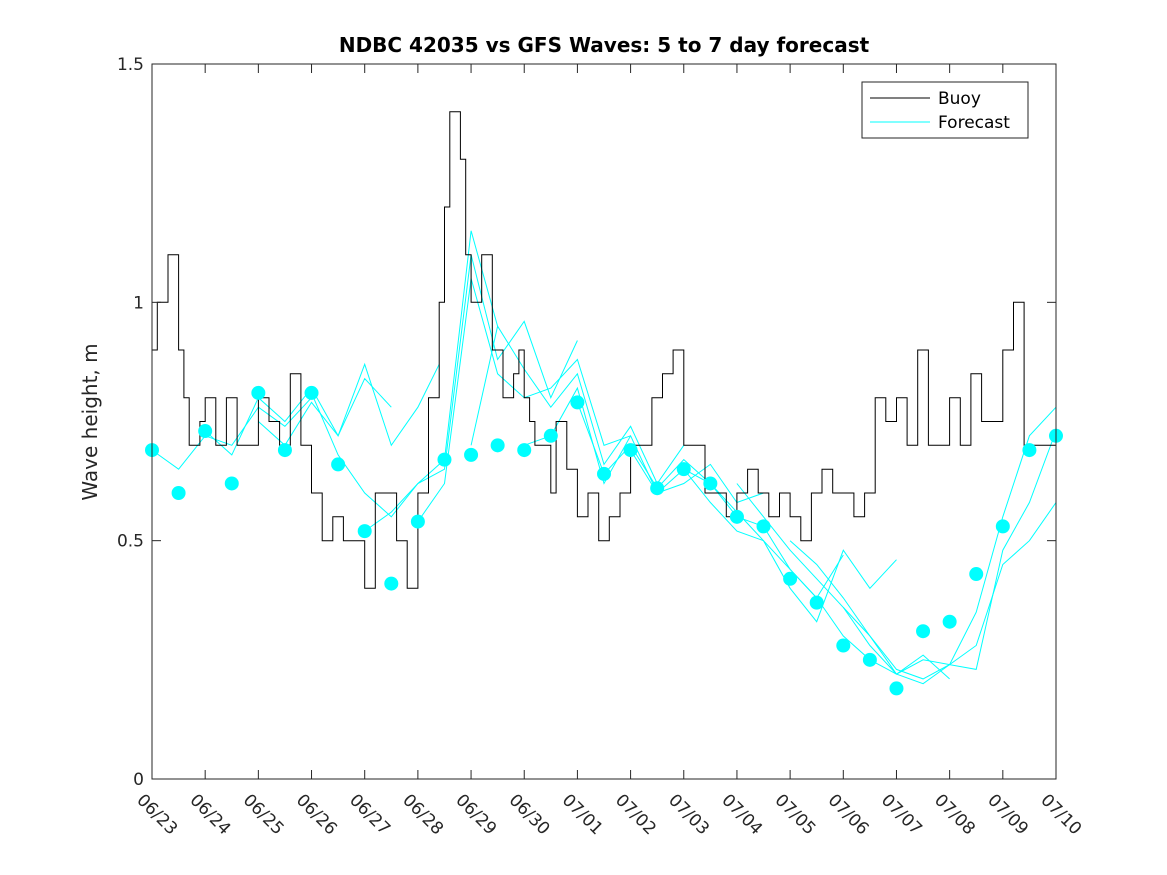 The width and height of the screenshot is (1167, 875). What do you see at coordinates (138, 303) in the screenshot?
I see `y-tick-label: 1` at bounding box center [138, 303].